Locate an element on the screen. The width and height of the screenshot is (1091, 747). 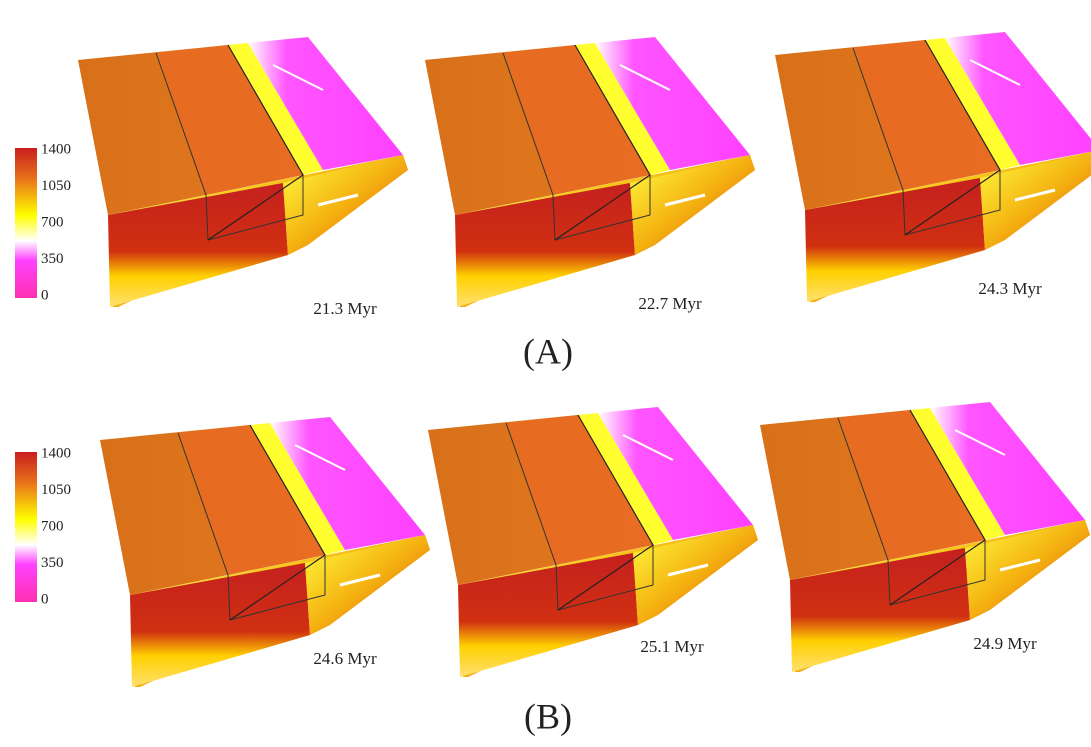
time-label: 22.7 Myr is located at coordinates (670, 303).